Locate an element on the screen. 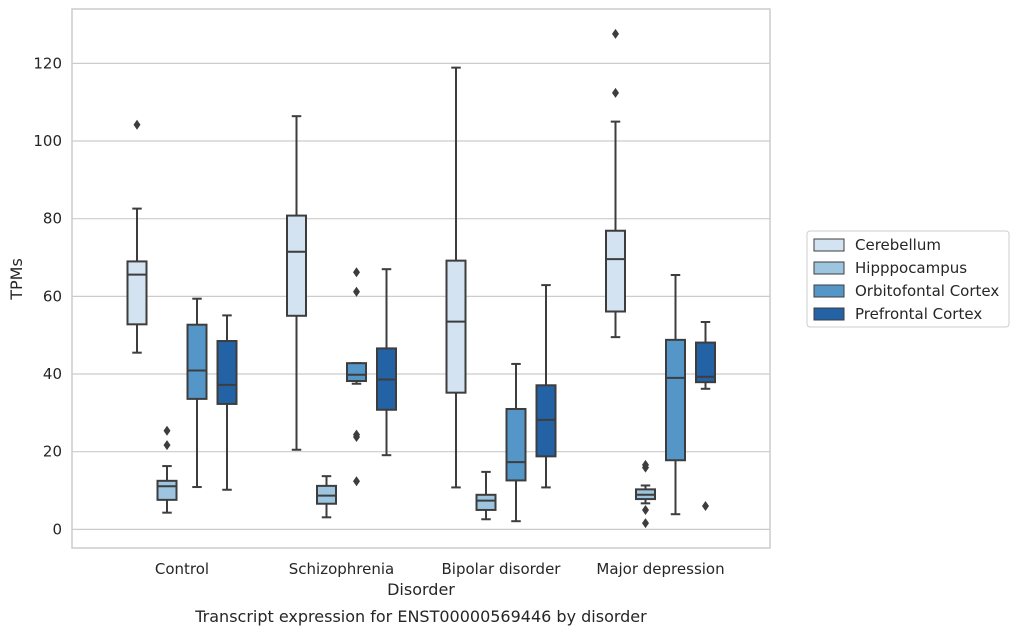 This screenshot has height=634, width=1018. y-axis-title: TPMs is located at coordinates (16, 279).